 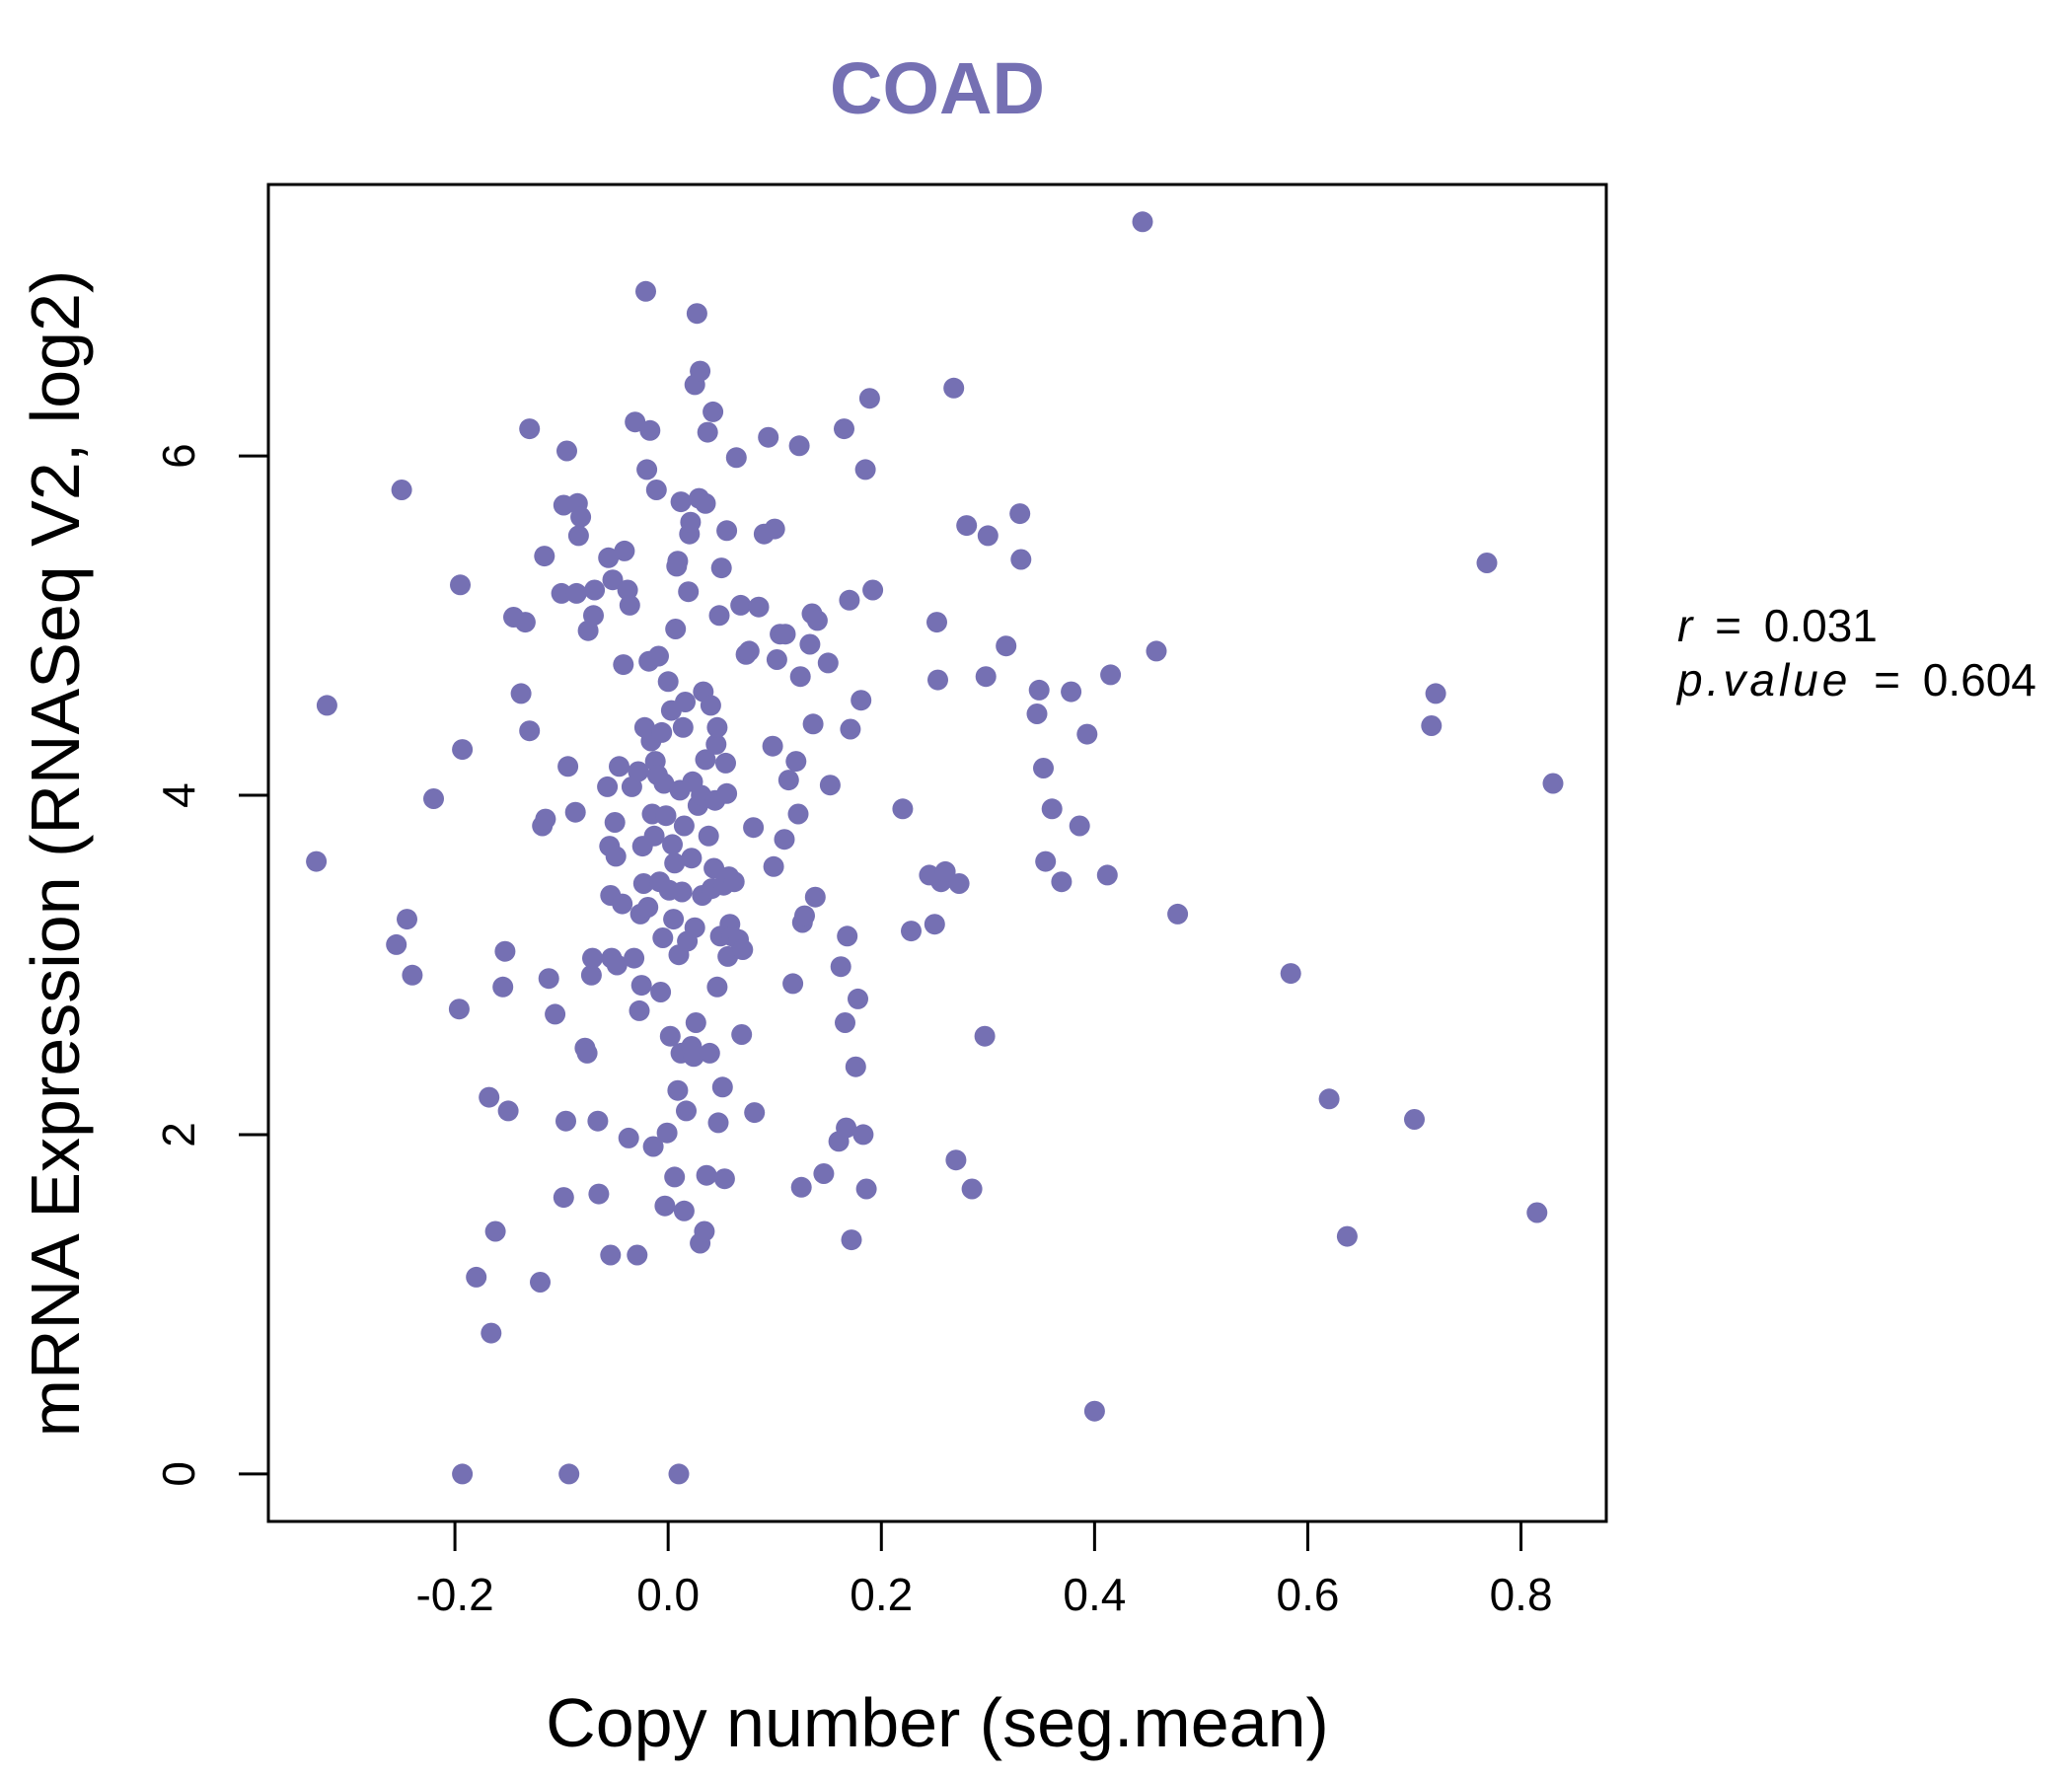 I want to click on y-tick-label-1: 2, so click(x=179, y=1135).